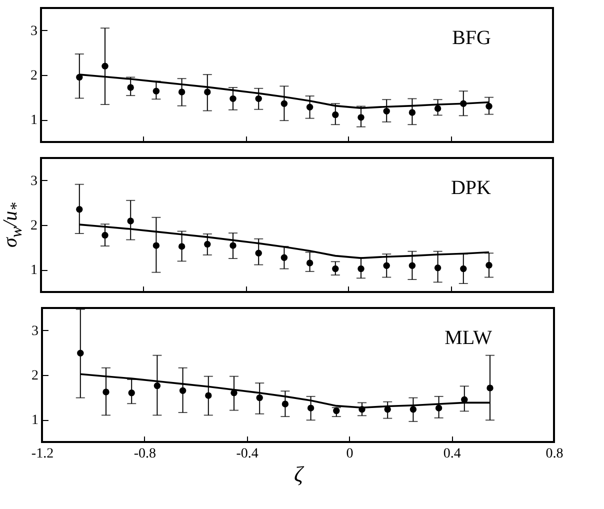 The height and width of the screenshot is (509, 604). What do you see at coordinates (350, 454) in the screenshot?
I see `x-tick-label: 0` at bounding box center [350, 454].